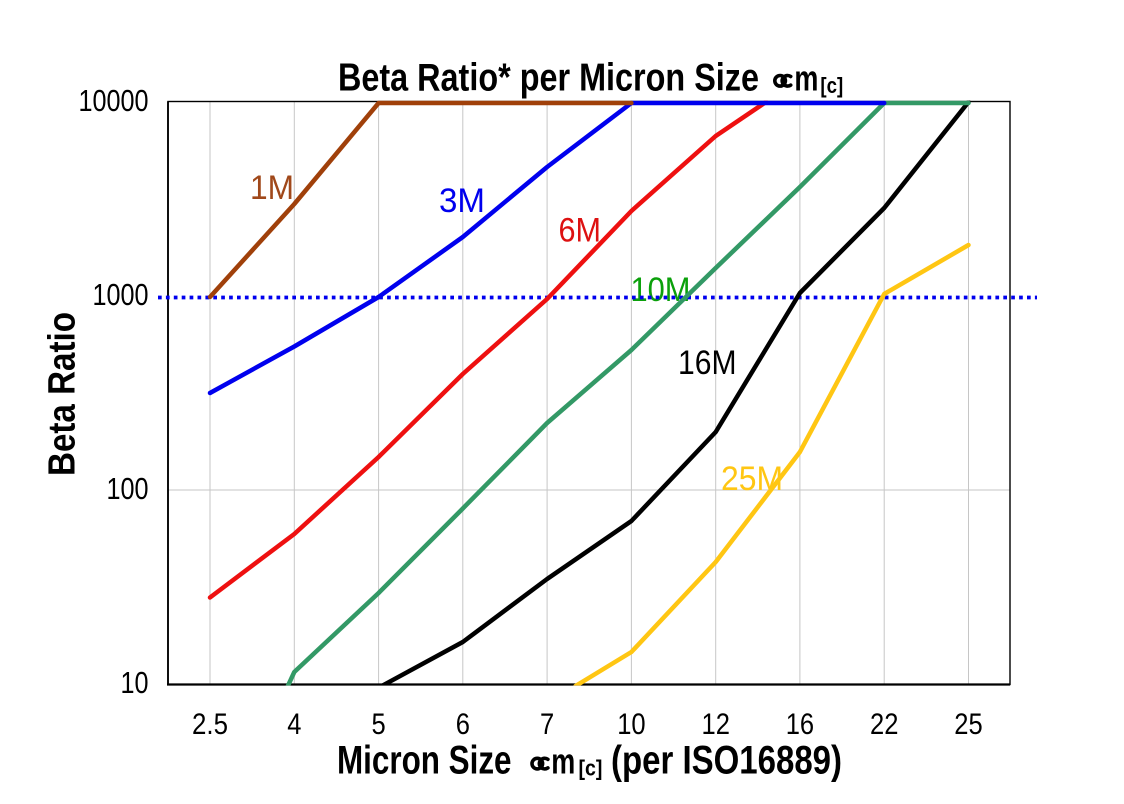  Describe the element at coordinates (462, 201) in the screenshot. I see `svg-text: 3M` at that location.